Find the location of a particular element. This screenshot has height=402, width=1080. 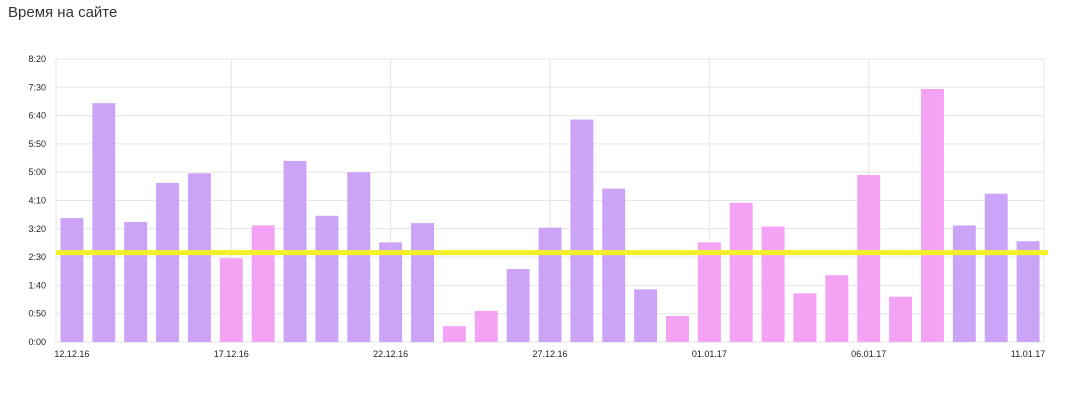

y-tick-label: 0:50 is located at coordinates (37, 314).